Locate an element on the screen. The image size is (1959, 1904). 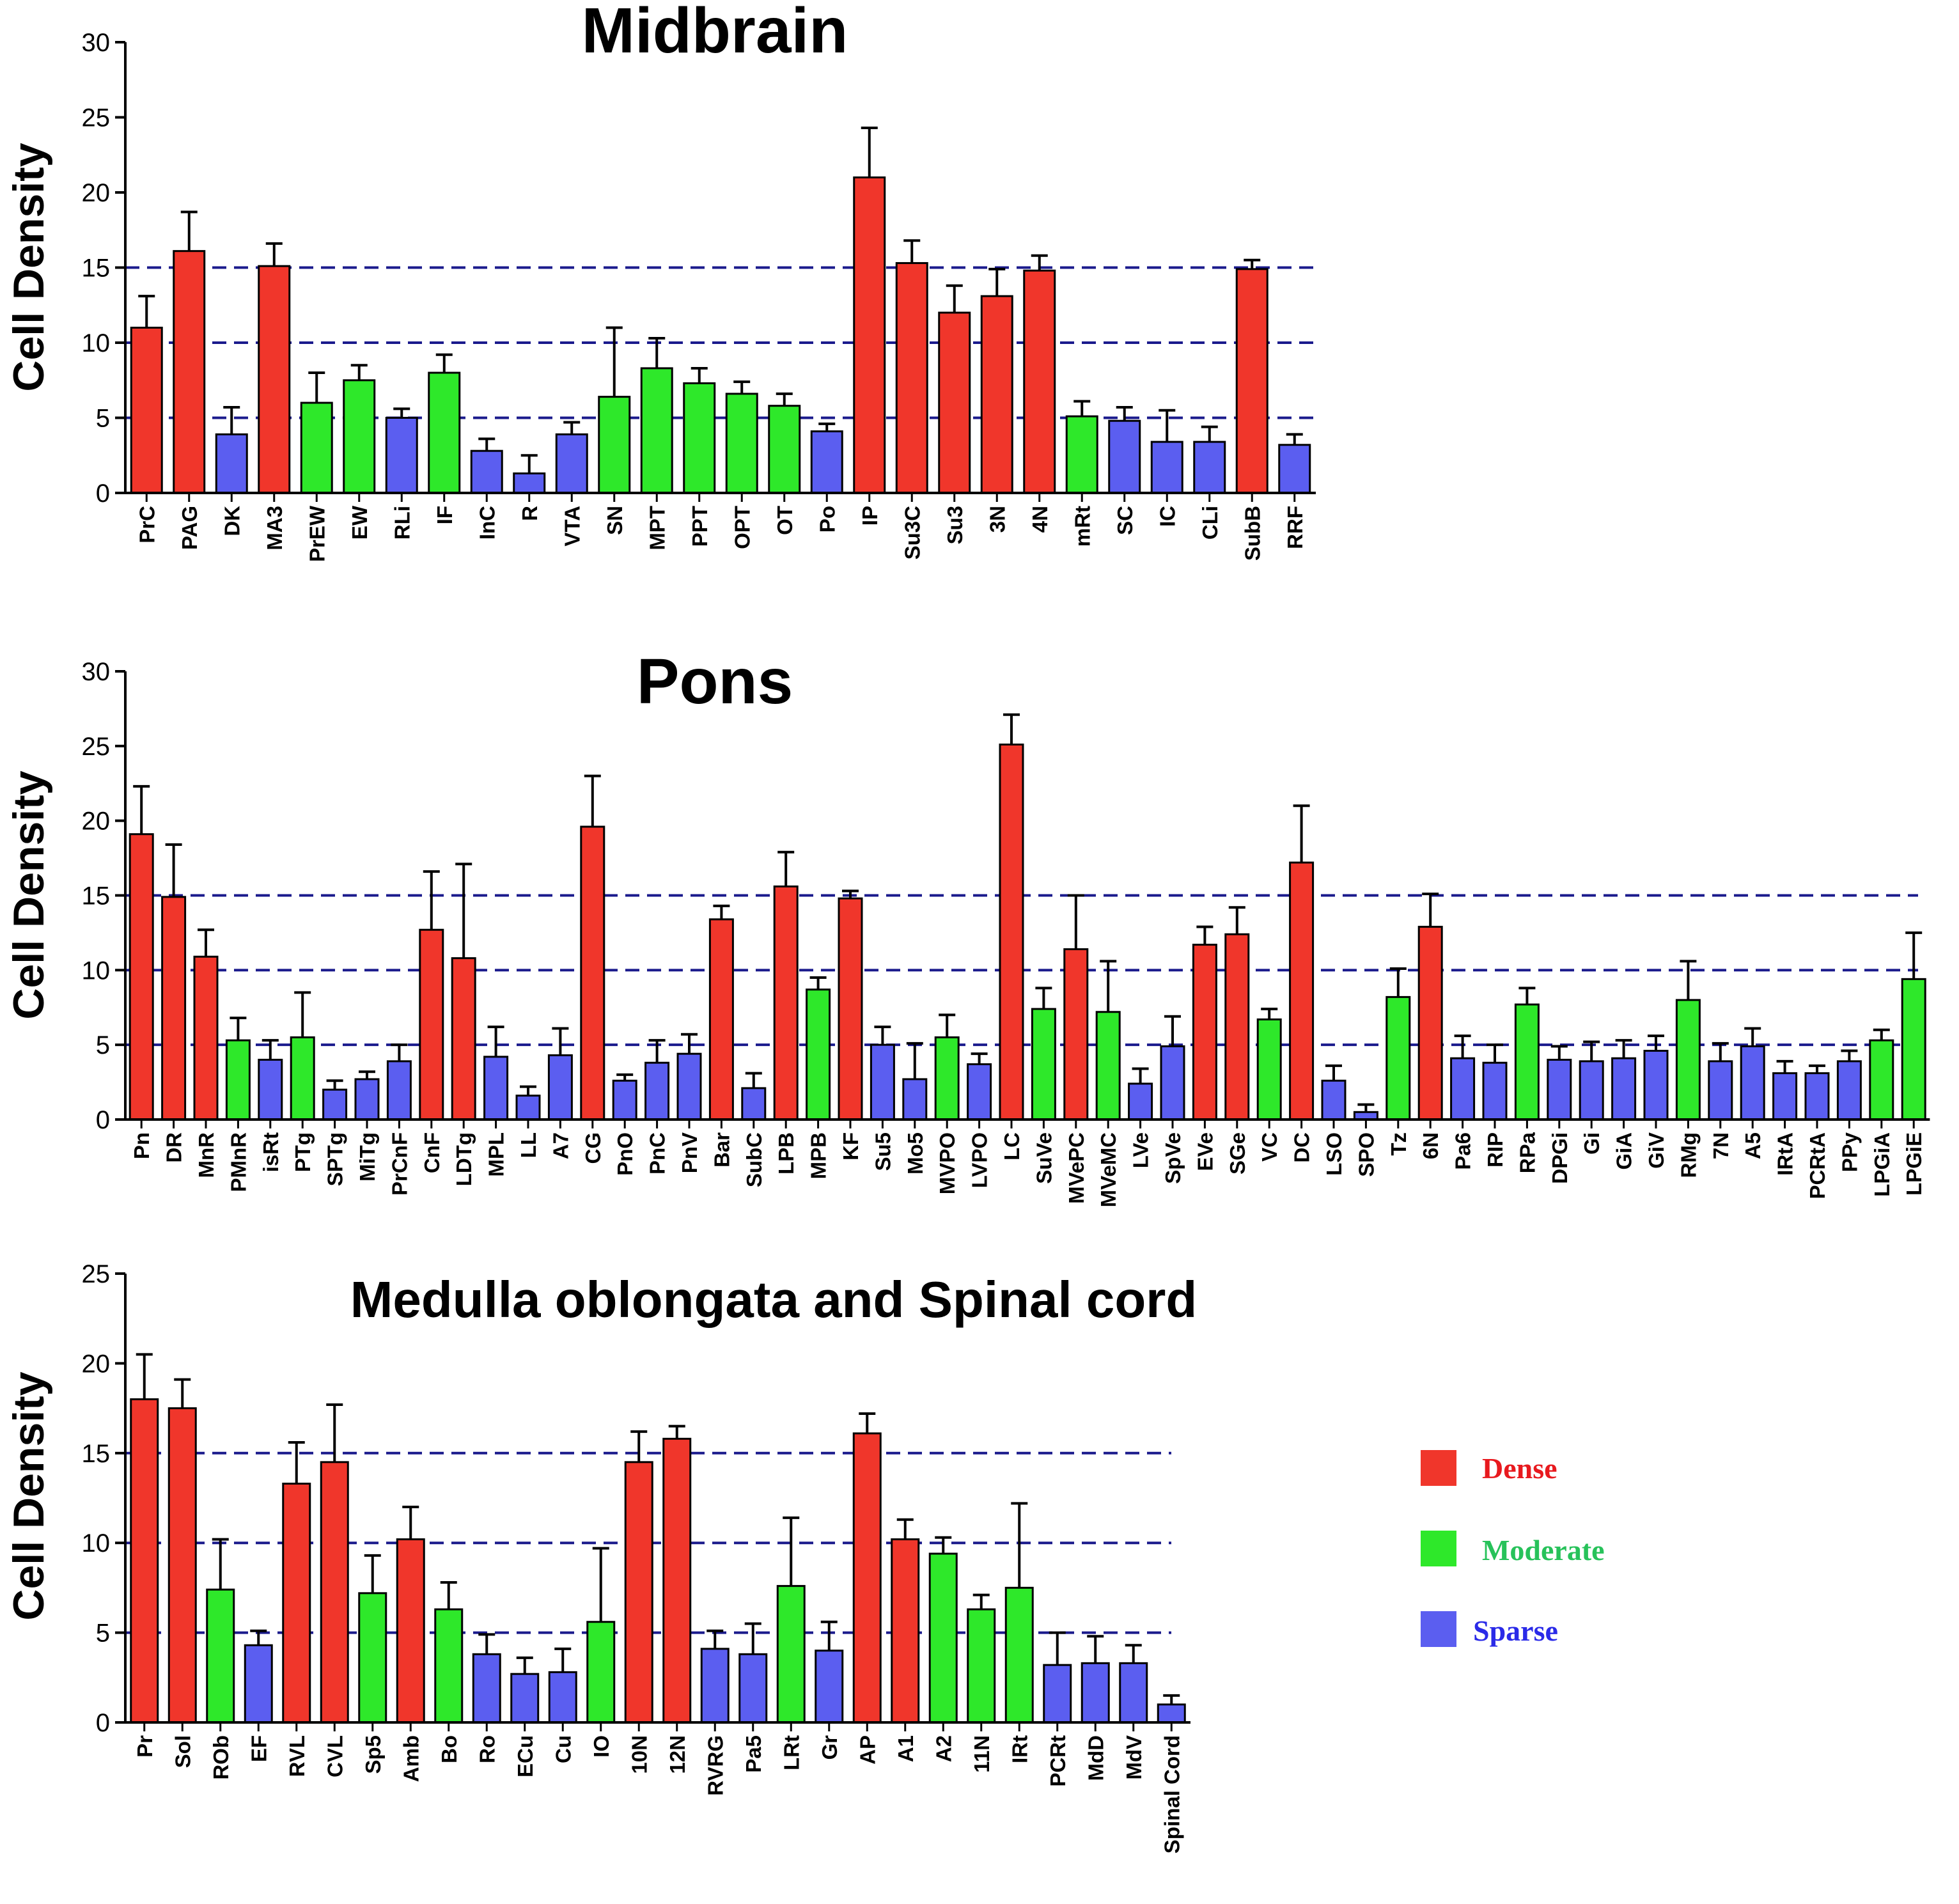
x-tick-label: 10N is located at coordinates (639, 1754).